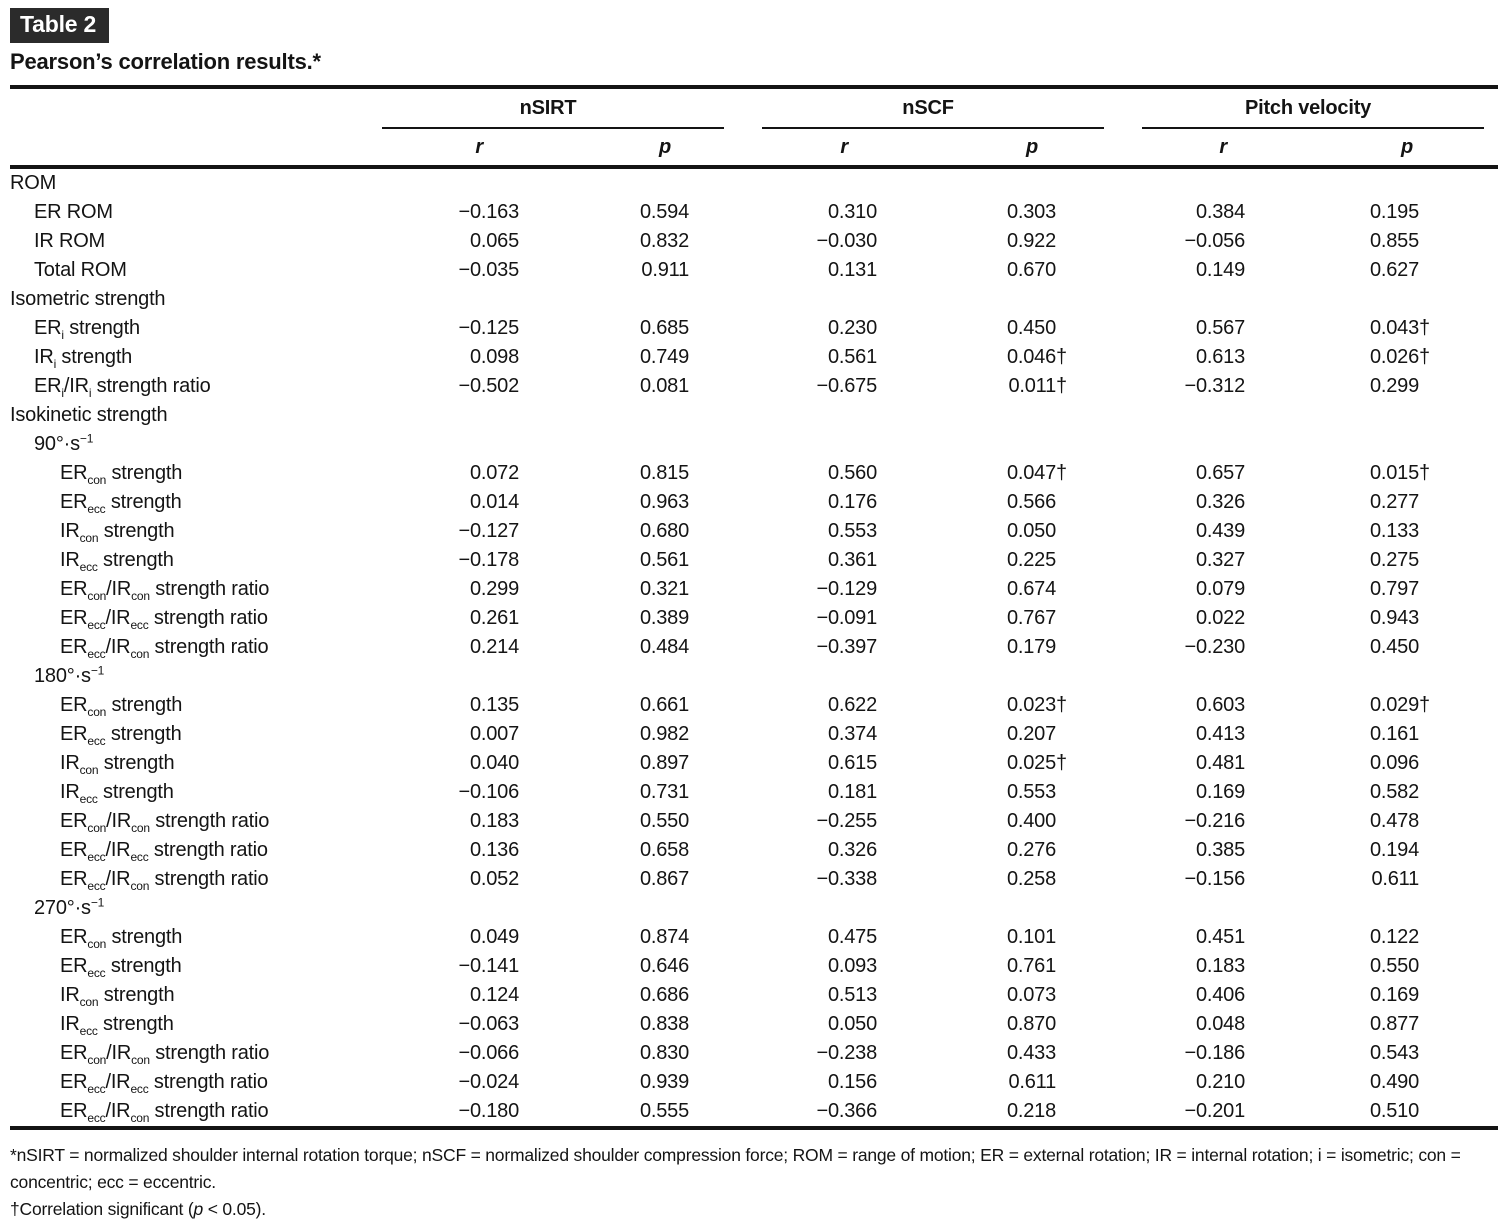 The width and height of the screenshot is (1508, 1230). I want to click on cell-value: 0.015†, so click(1399, 473).